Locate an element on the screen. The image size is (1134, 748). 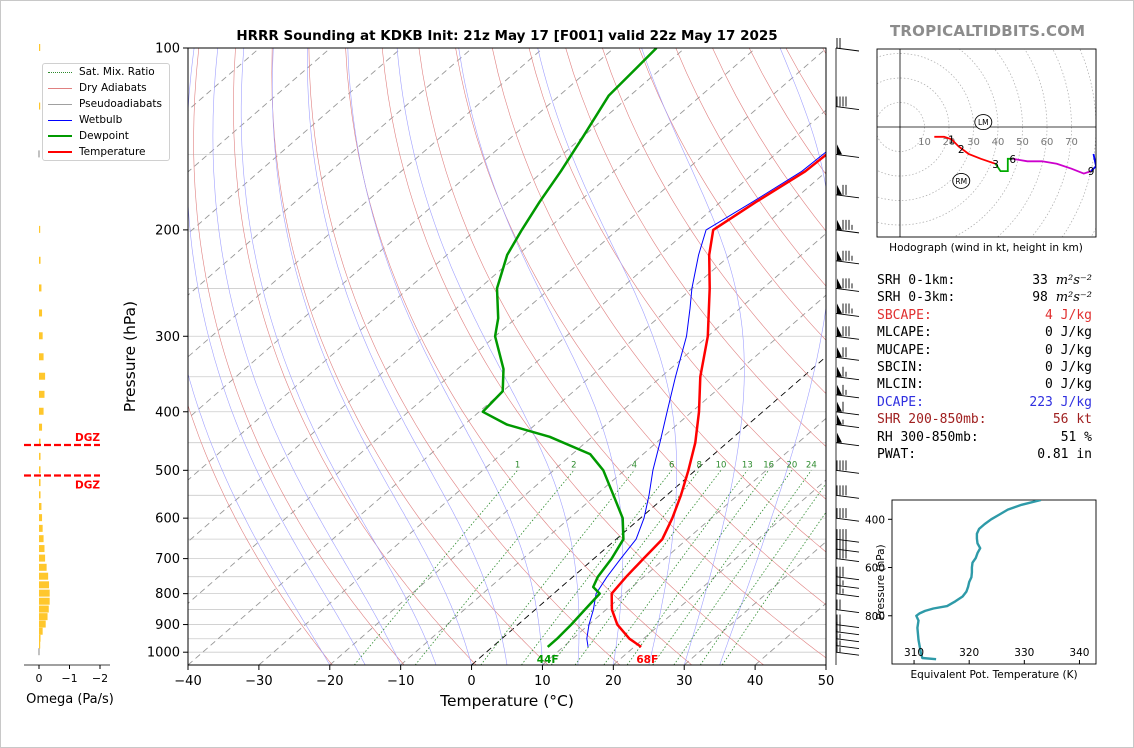
hodo-area is located at coordinates (986, 143).